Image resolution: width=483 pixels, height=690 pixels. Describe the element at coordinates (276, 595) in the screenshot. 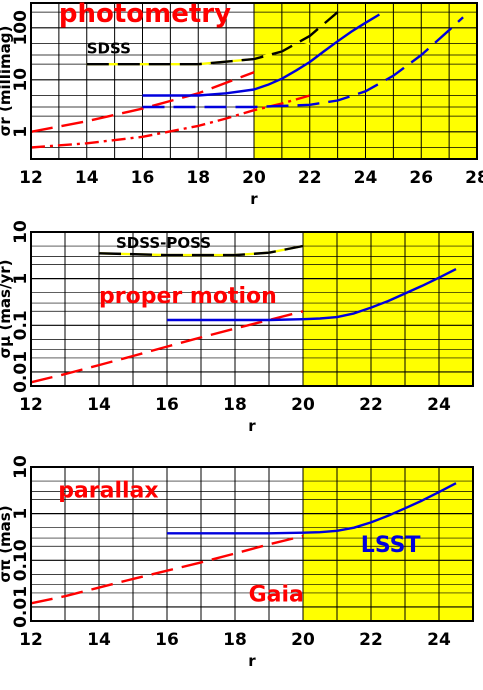

I see `annotation-label: Gaia` at that location.